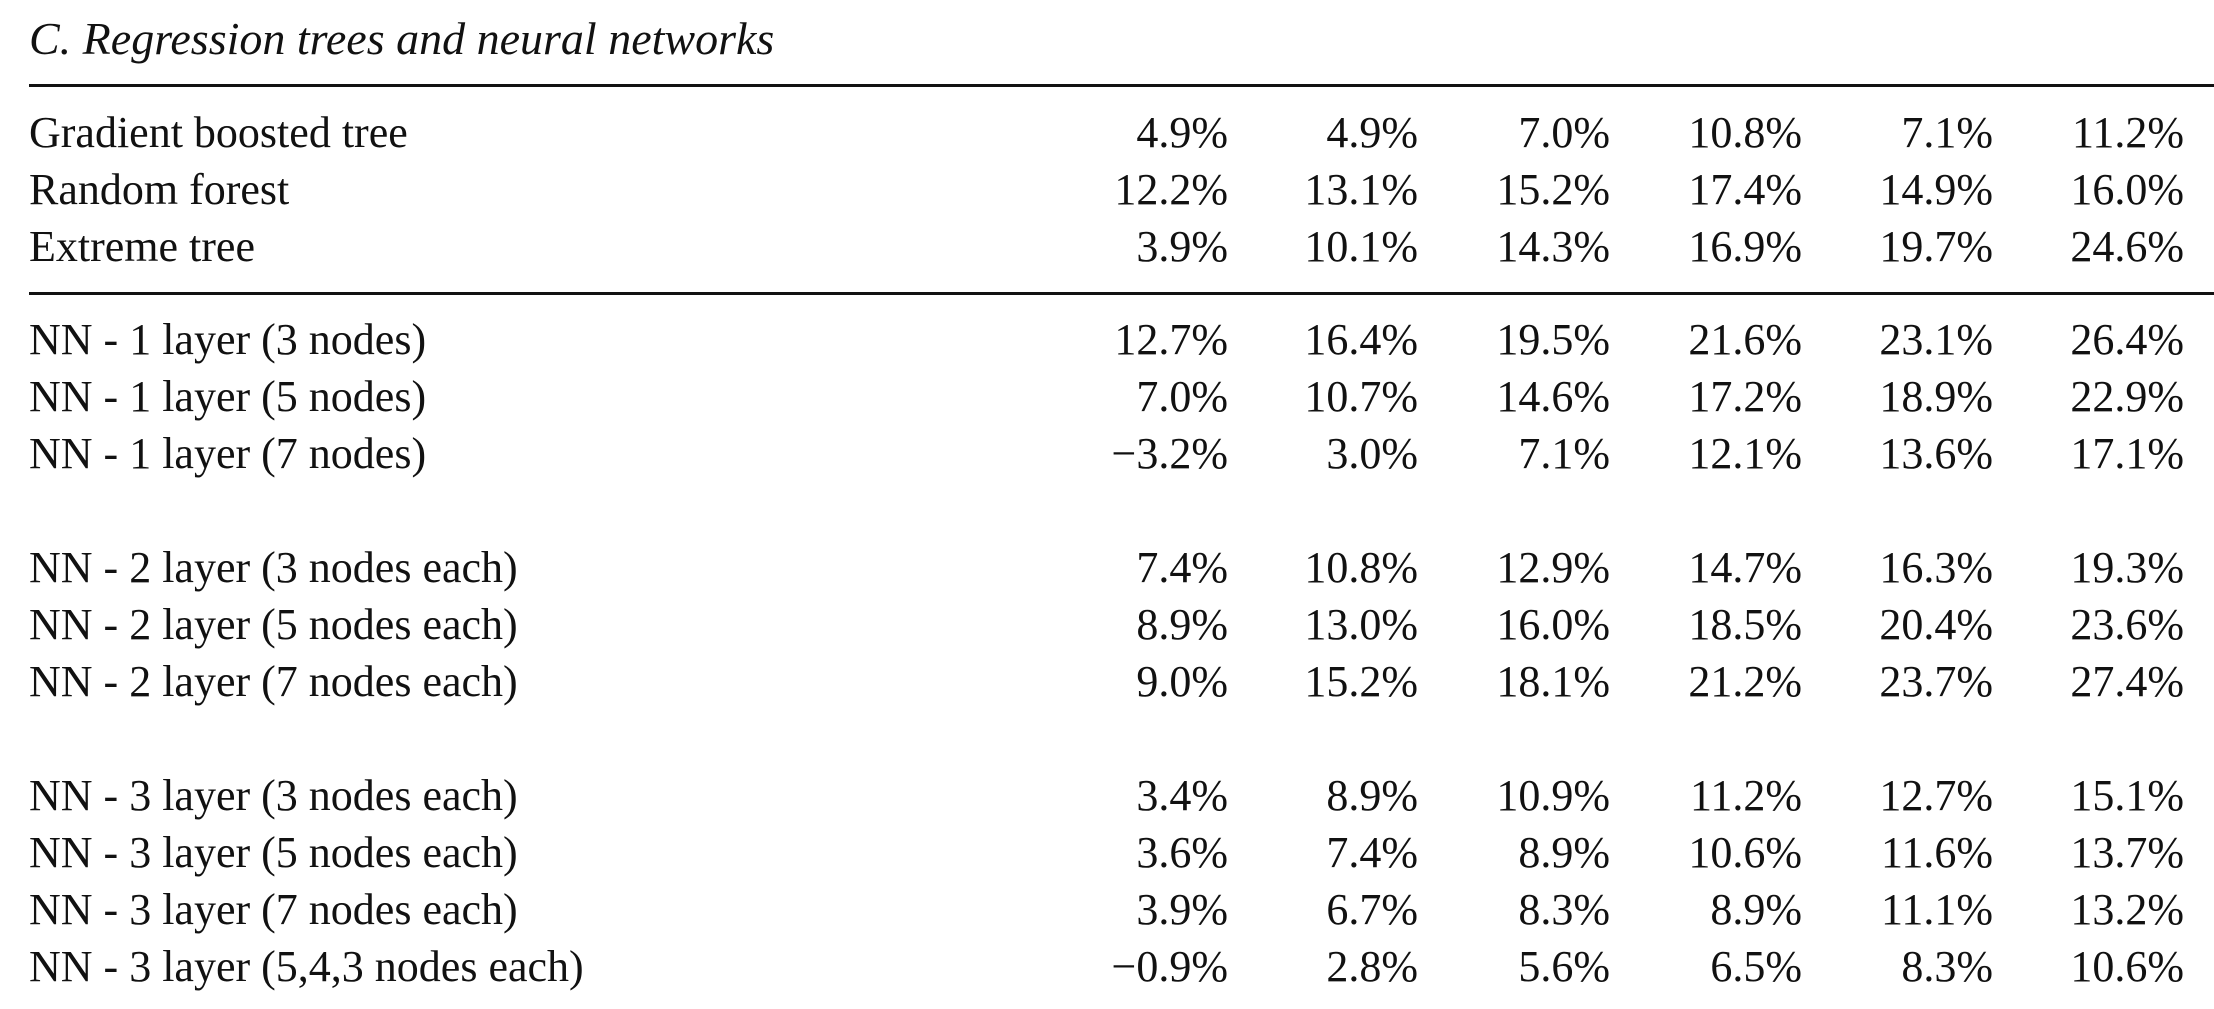  I want to click on table-cell: 13.7%, so click(2127, 852).